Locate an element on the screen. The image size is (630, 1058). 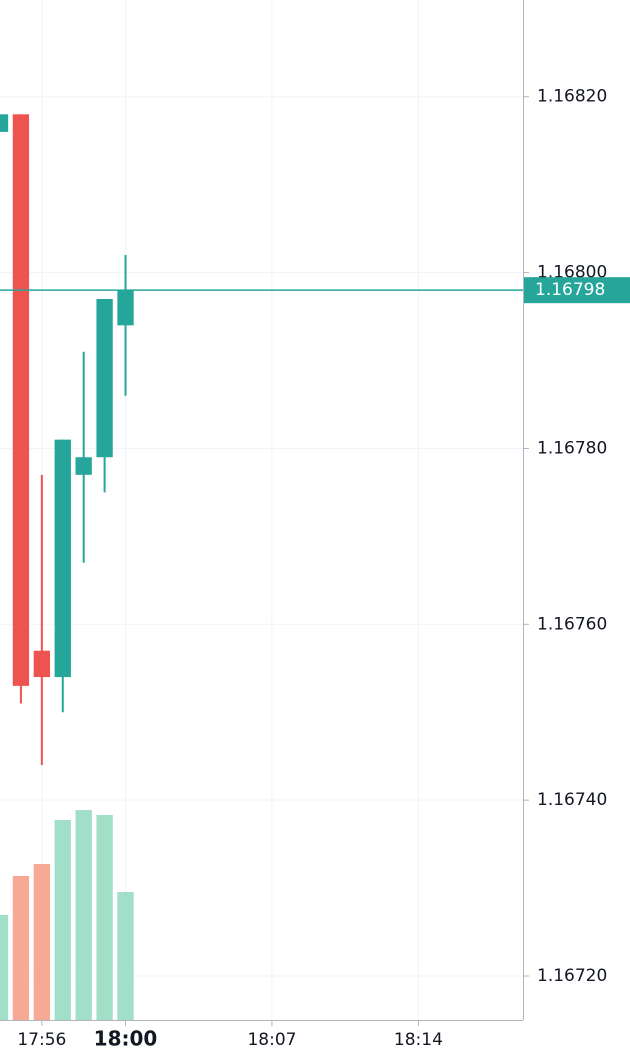
y-tick-label: 1.16720 is located at coordinates (572, 976).